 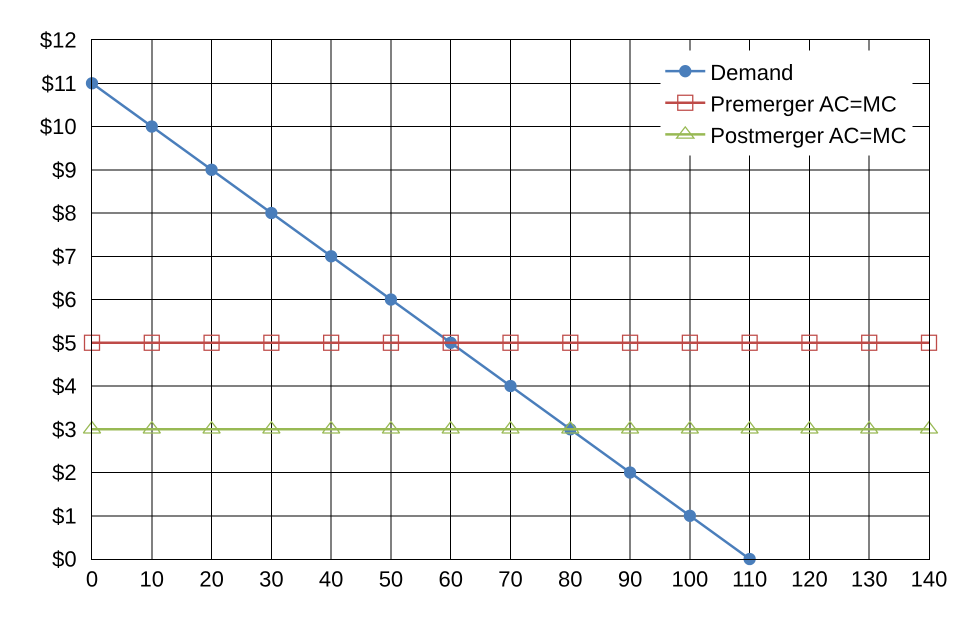 I want to click on y-tick-label: $4, so click(x=64, y=386).